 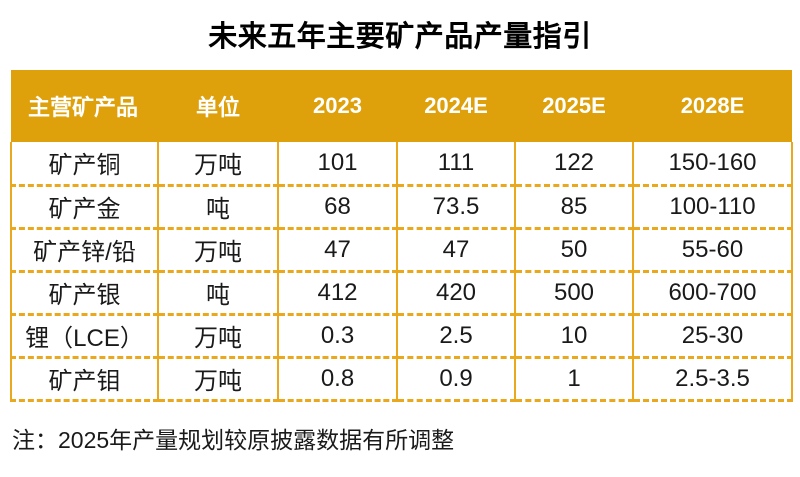 I want to click on cell-product-name: 矿产钼, so click(x=84, y=379).